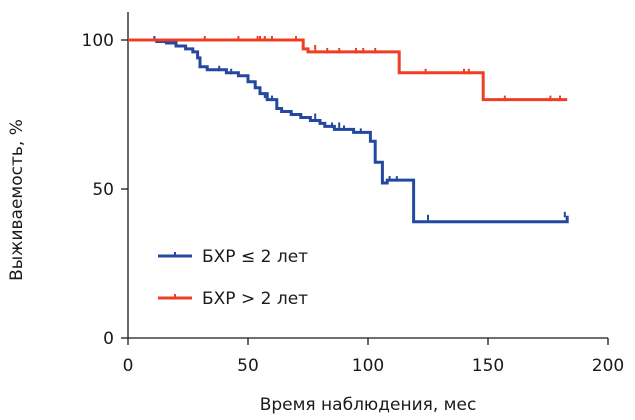 The image size is (635, 420). I want to click on series-line, so click(348, 70).